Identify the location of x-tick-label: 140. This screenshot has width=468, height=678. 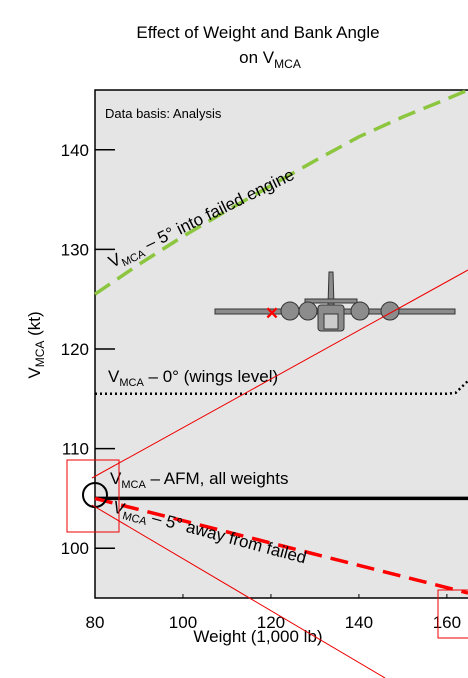
(359, 622).